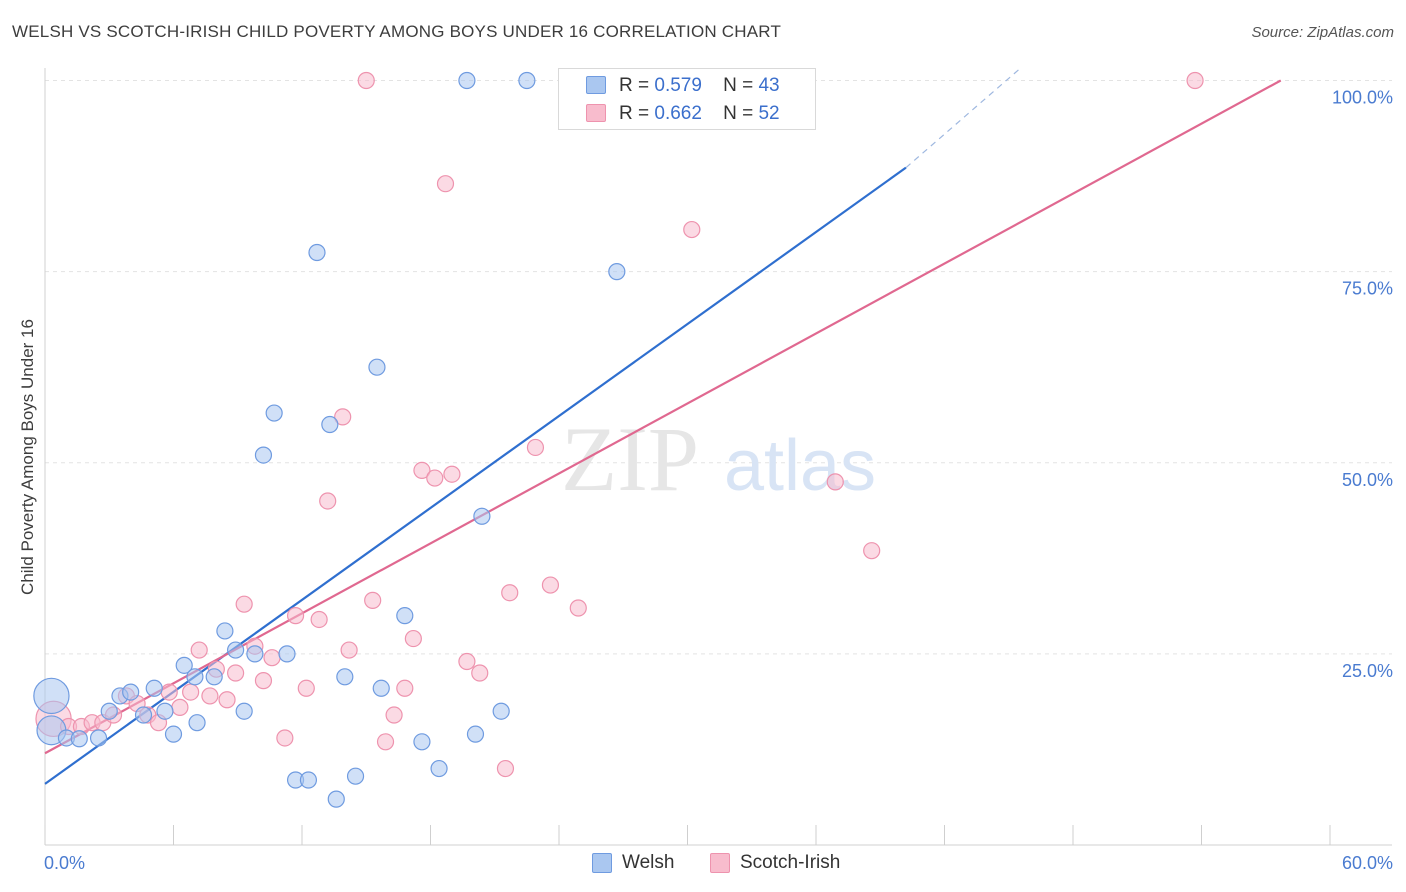 Image resolution: width=1406 pixels, height=892 pixels. Describe the element at coordinates (648, 862) in the screenshot. I see `welsh-legend-label: Welsh` at that location.